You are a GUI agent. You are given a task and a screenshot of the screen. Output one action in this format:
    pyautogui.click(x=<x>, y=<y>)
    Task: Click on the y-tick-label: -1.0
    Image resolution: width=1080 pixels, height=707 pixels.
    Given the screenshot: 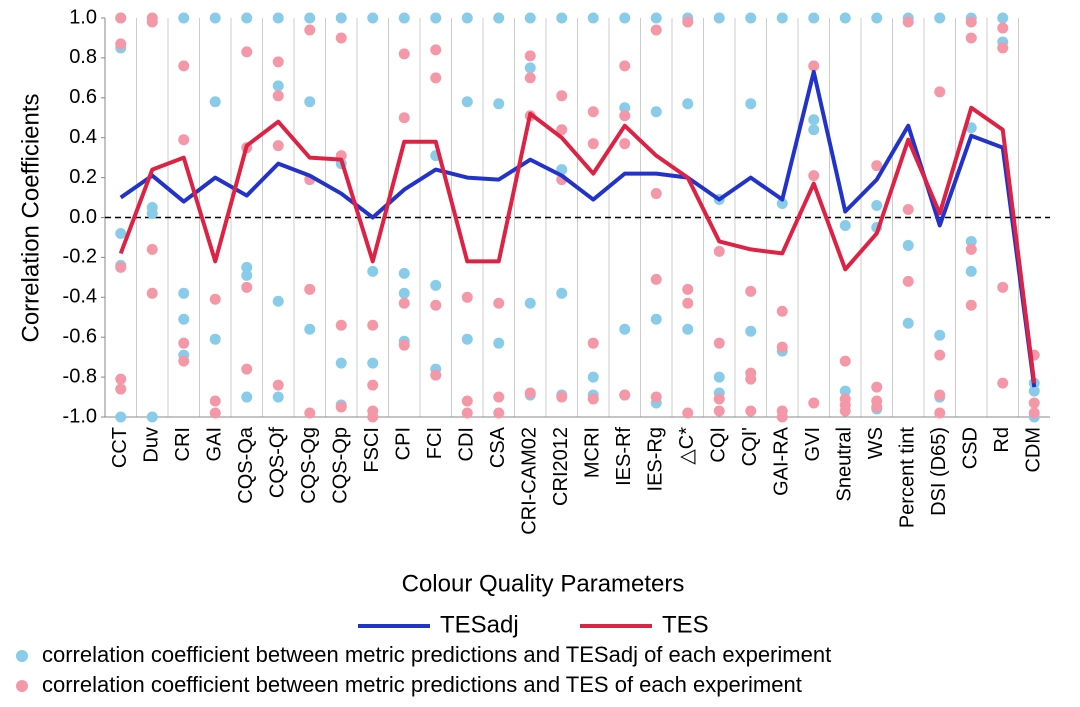 What is the action you would take?
    pyautogui.click(x=80, y=416)
    